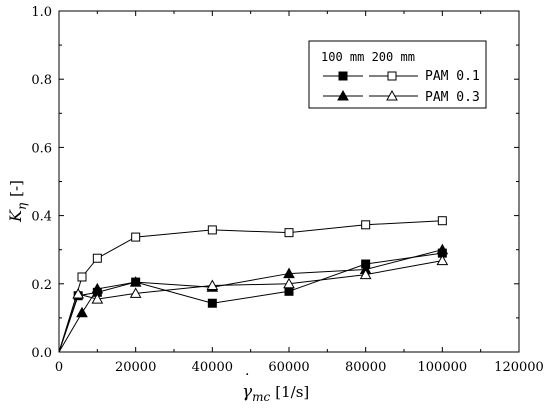 This screenshot has width=550, height=418. I want to click on y-tick-label: 1.0, so click(41, 12).